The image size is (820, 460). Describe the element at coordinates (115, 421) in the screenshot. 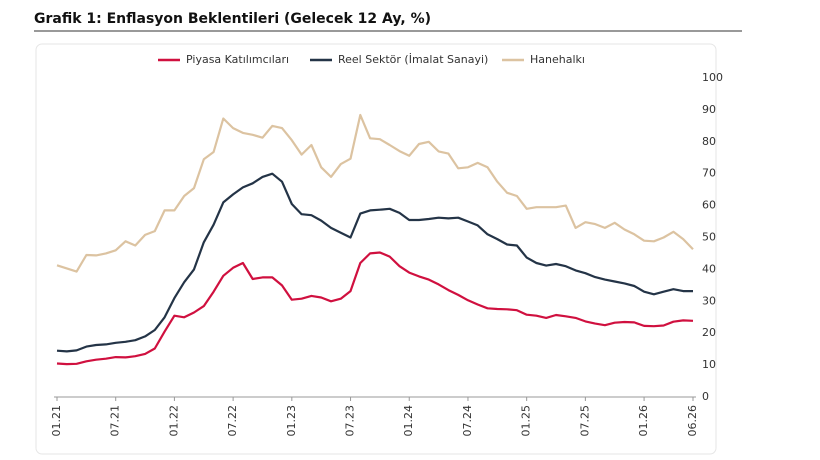

I see `x-tick-label: 07.21` at that location.